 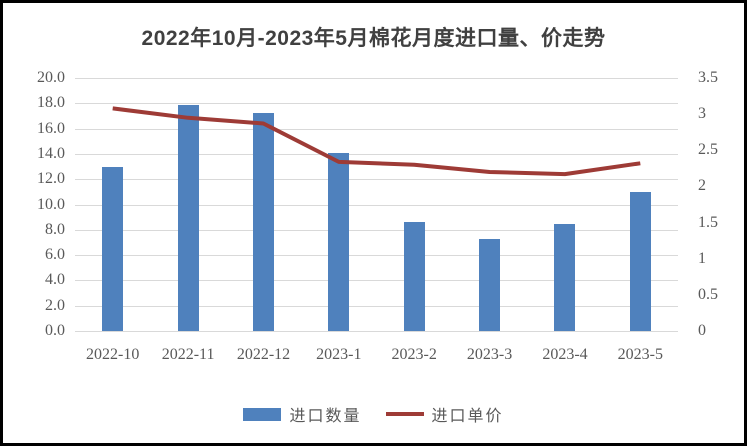 I want to click on y-axis-right-tick: 3.5, so click(x=708, y=77).